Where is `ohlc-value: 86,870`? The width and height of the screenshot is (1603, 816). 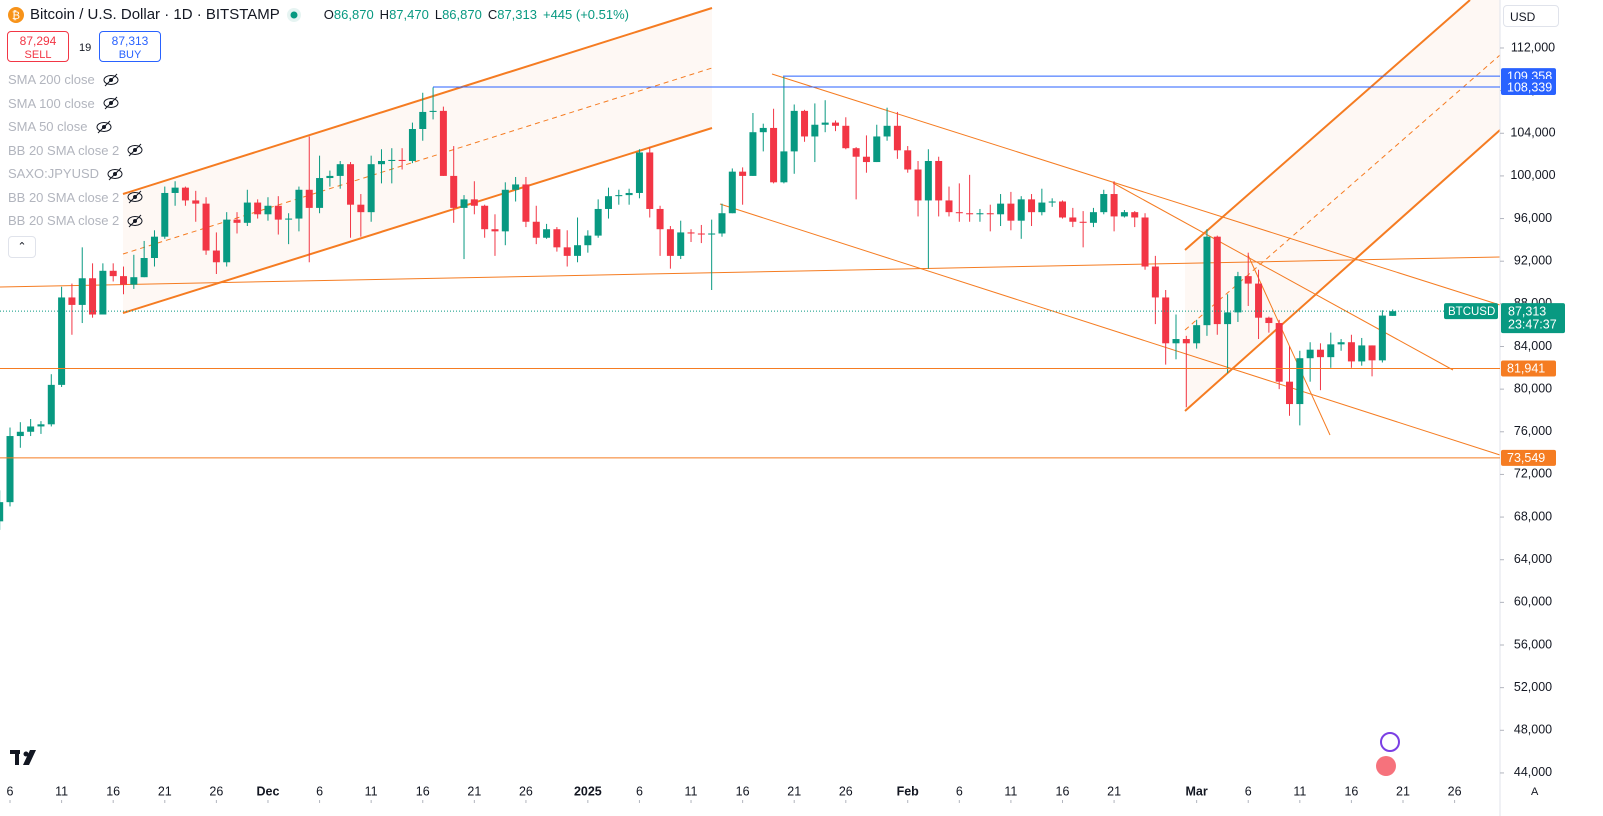
ohlc-value: 86,870 is located at coordinates (353, 14).